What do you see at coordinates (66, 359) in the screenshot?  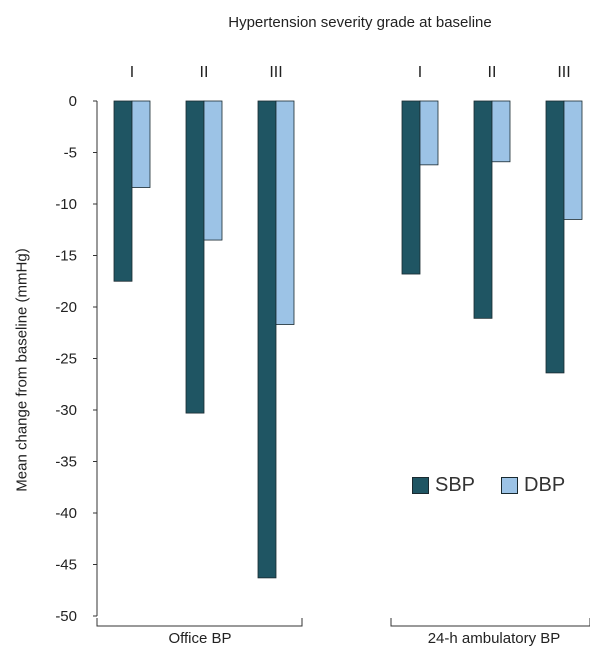 I see `y-tick-label: -25` at bounding box center [66, 359].